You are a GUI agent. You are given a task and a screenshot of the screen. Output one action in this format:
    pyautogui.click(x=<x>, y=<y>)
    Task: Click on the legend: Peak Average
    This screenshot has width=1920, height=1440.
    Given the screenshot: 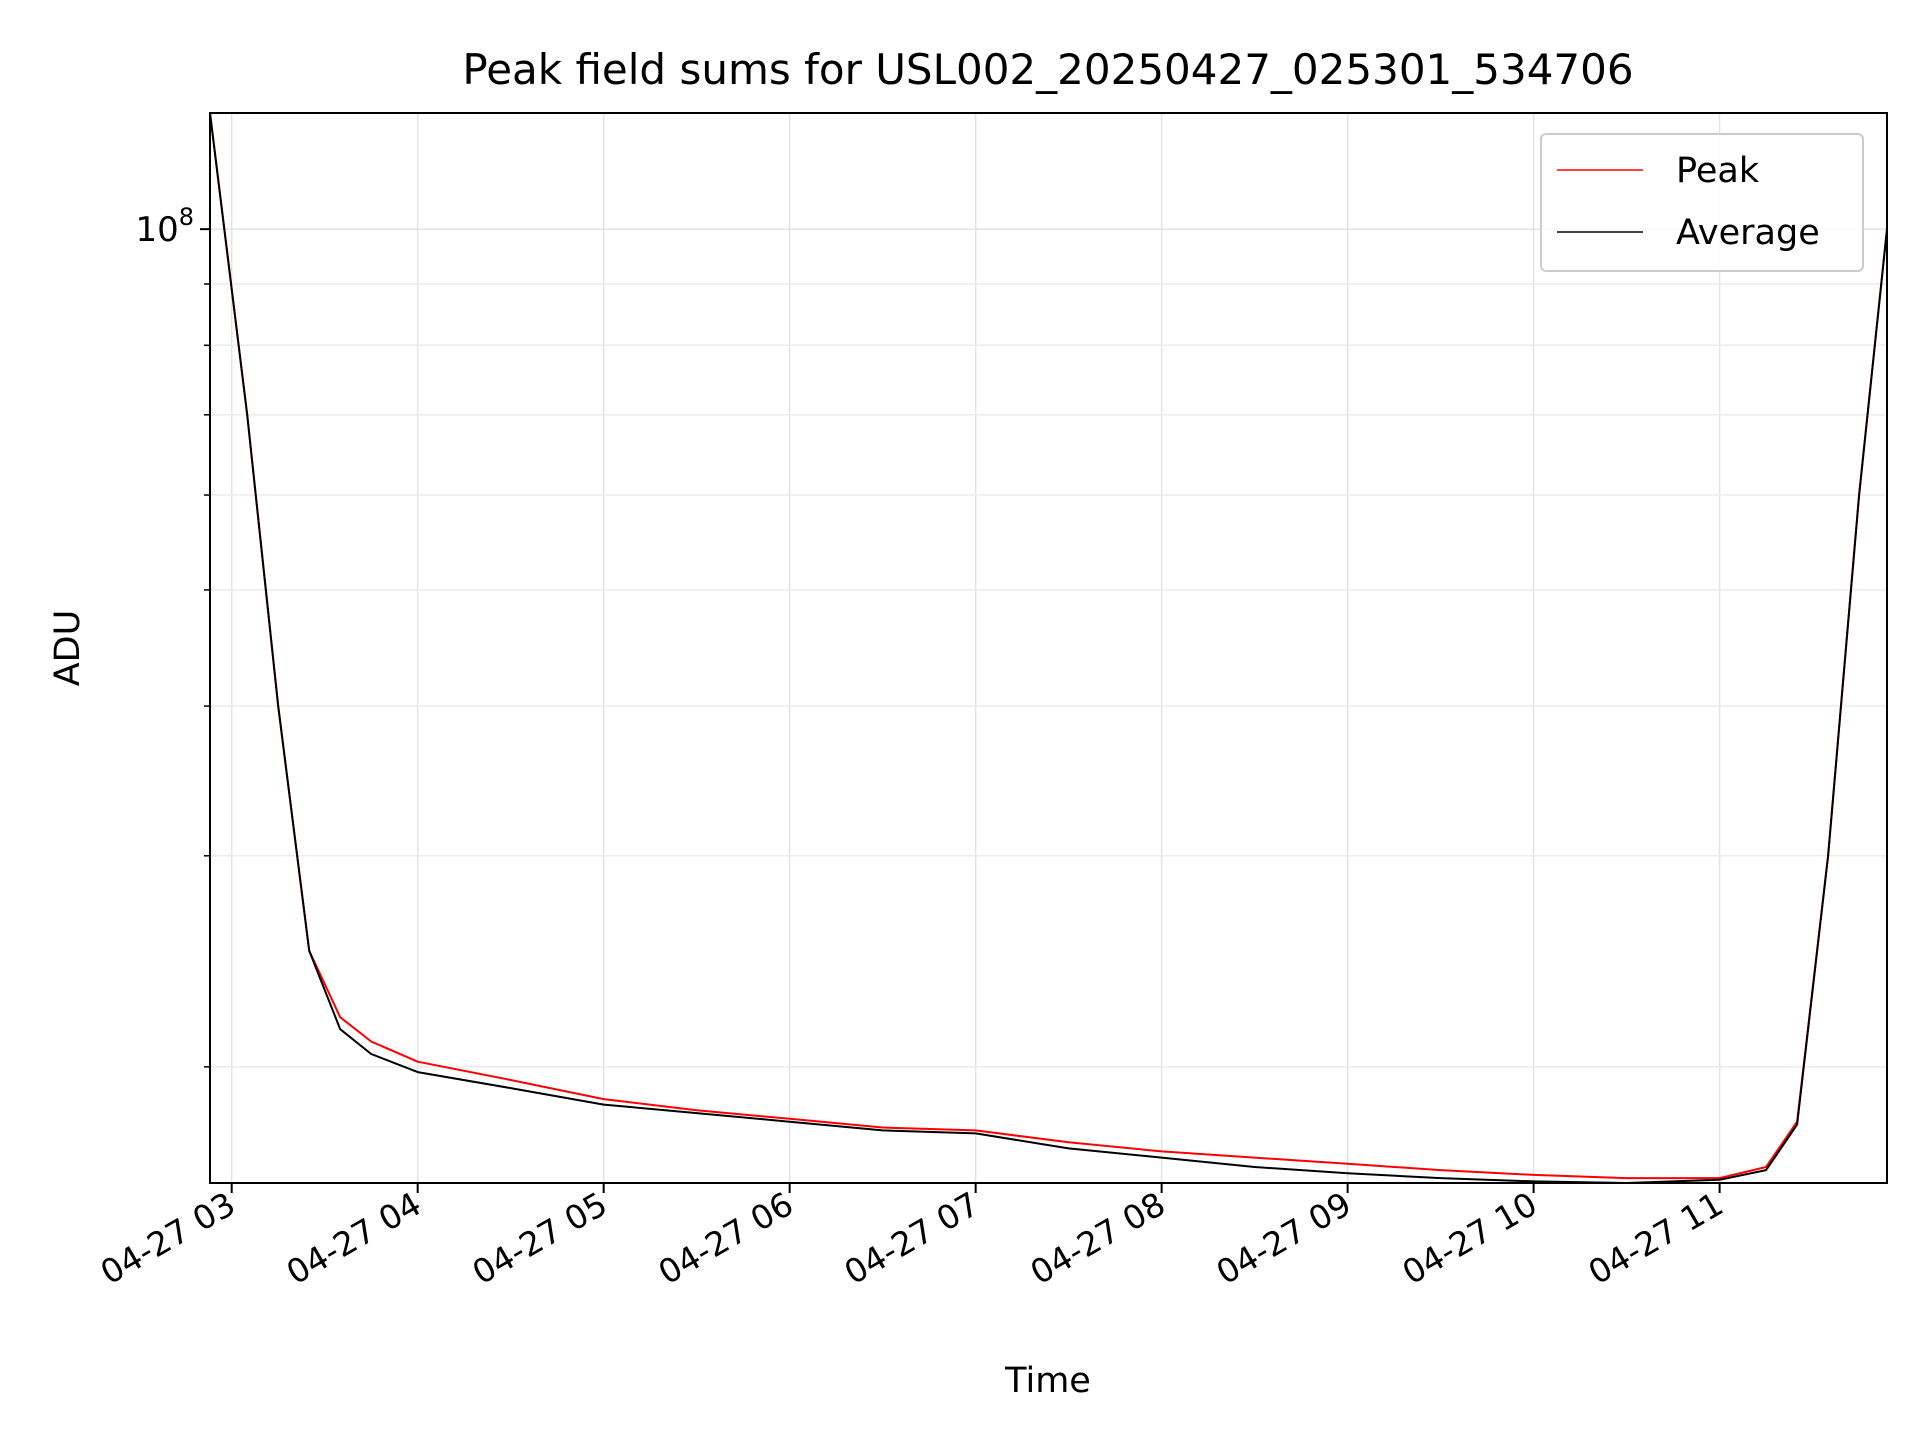 What is the action you would take?
    pyautogui.click(x=1702, y=202)
    